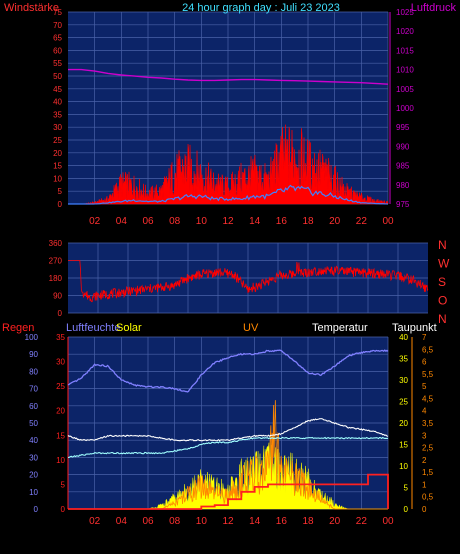  I want to click on direction-tick-label: 360, so click(56, 243).